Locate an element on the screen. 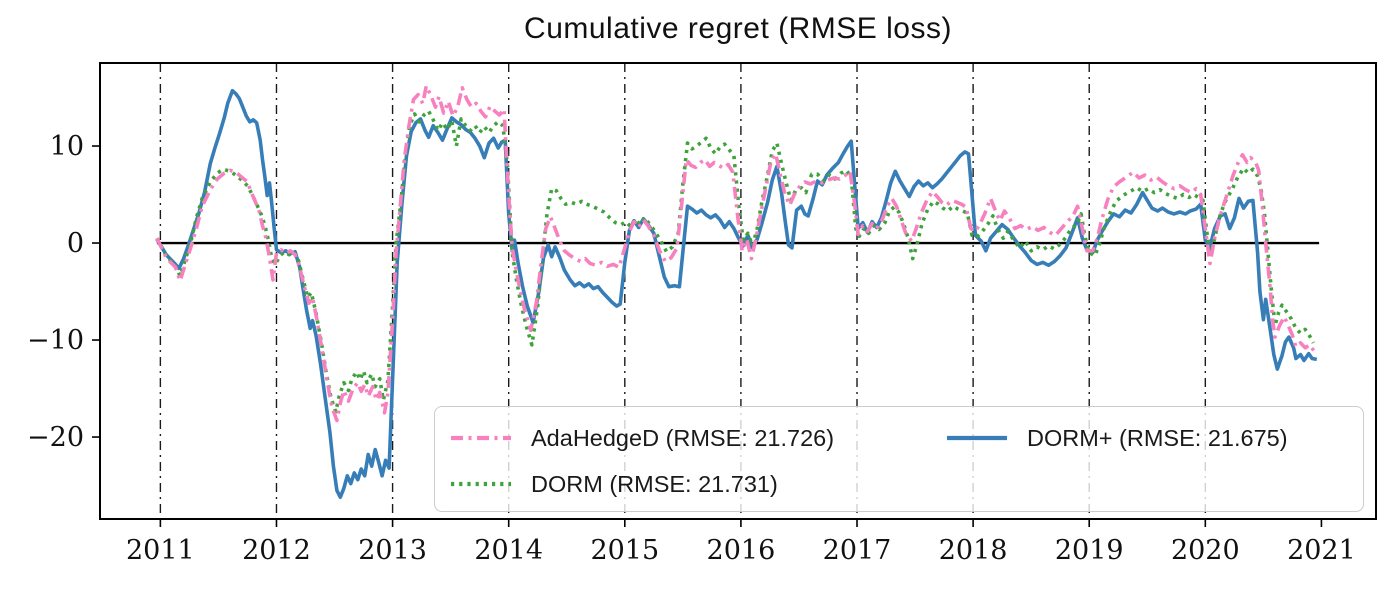 The image size is (1400, 595). legend-column-2: DORM+ (RMSE: 21.675) is located at coordinates (1149, 438).